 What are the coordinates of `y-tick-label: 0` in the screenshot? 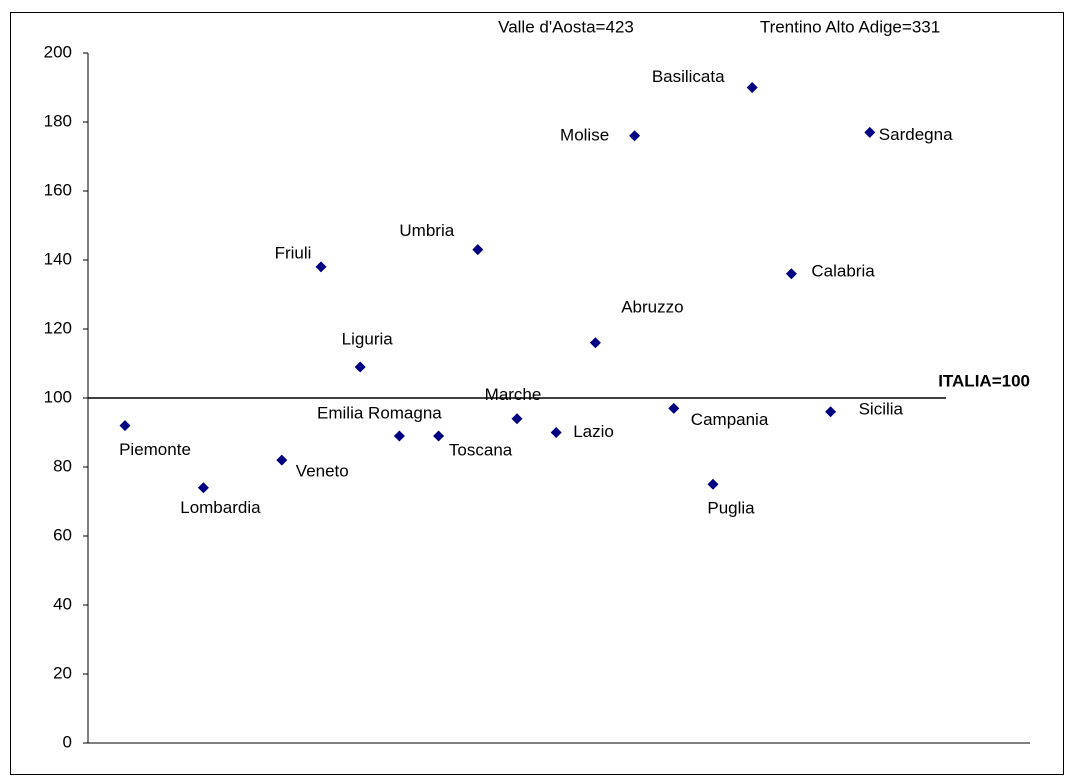 It's located at (67, 741).